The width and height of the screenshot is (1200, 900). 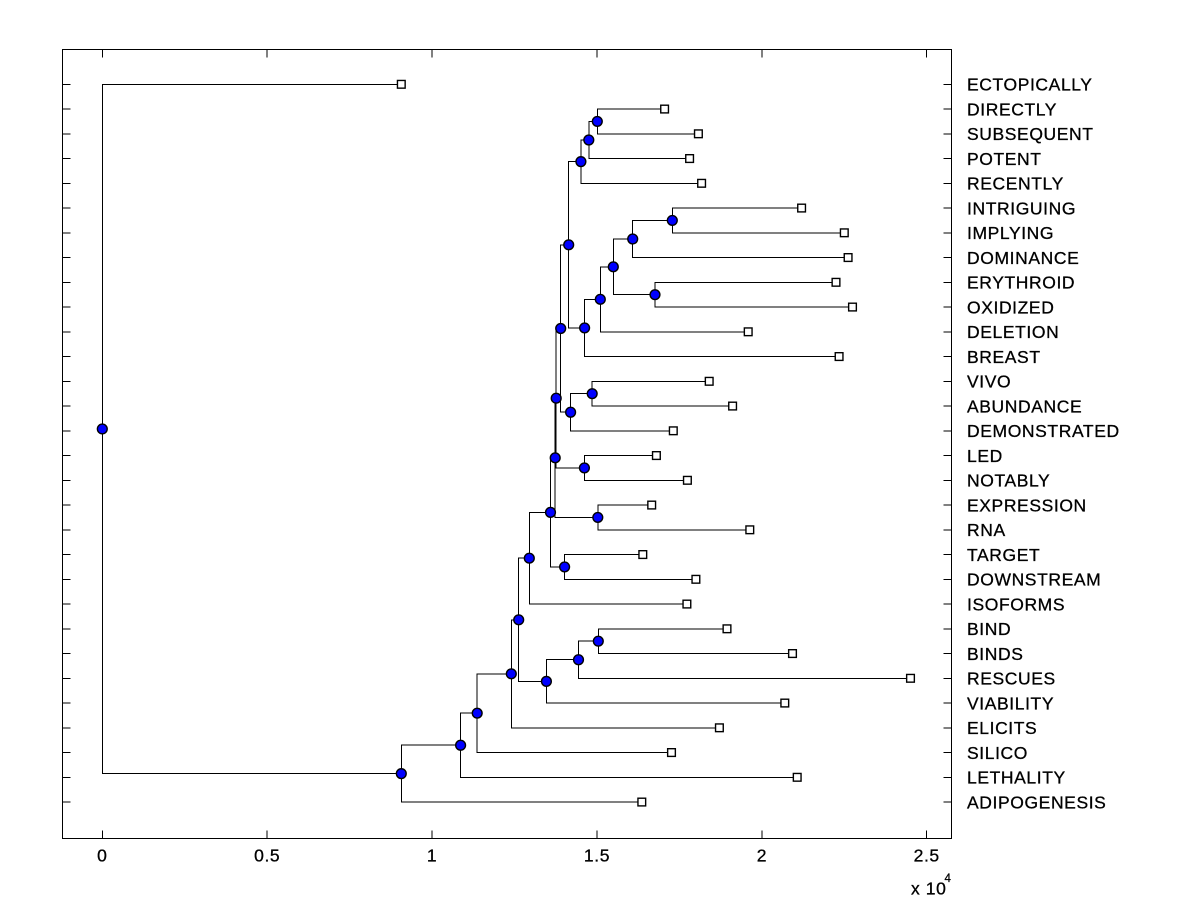 I want to click on svg-text: DOMINANCE, so click(x=1023, y=258).